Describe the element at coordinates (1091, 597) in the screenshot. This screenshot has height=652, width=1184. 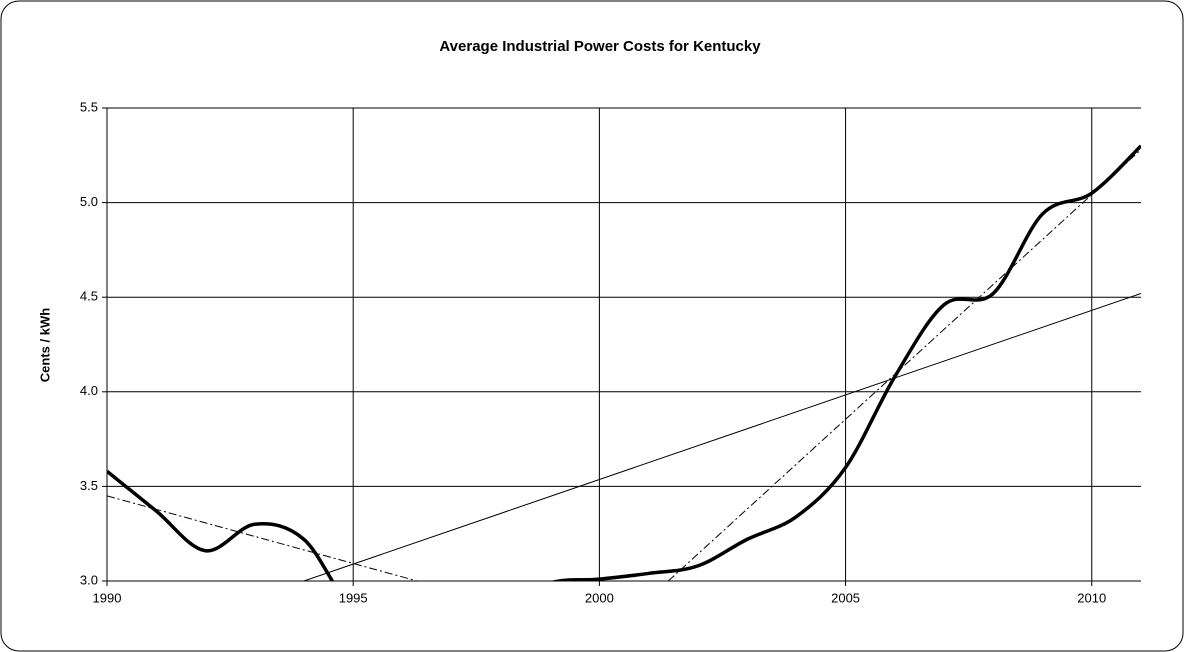
I see `x-tick-label: 2010` at that location.